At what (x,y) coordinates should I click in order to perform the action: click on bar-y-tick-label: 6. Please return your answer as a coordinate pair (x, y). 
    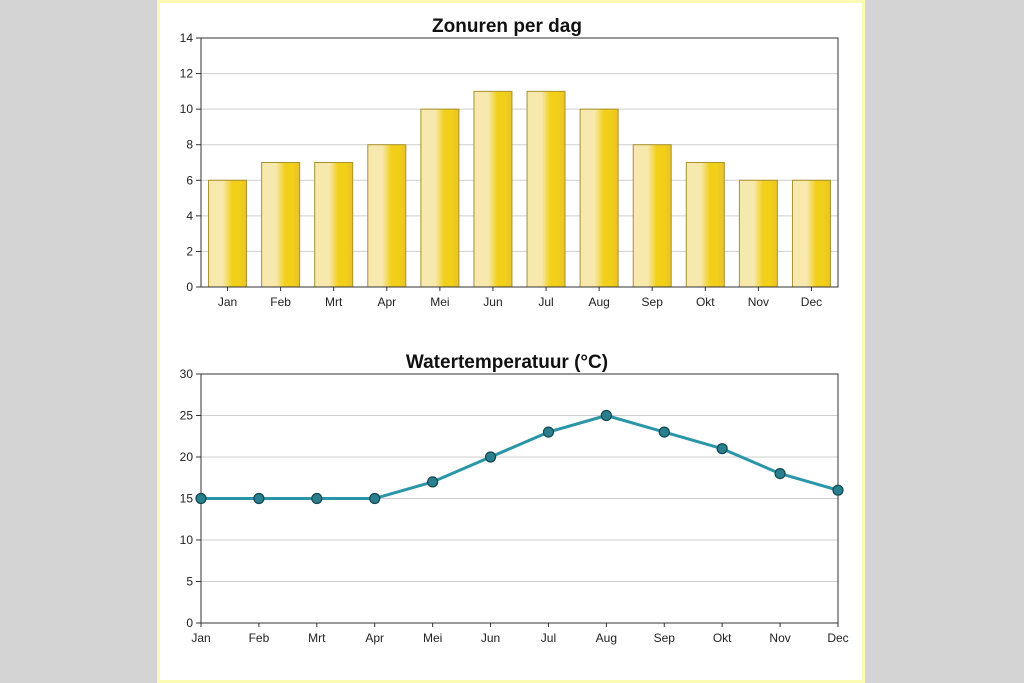
    Looking at the image, I should click on (189, 180).